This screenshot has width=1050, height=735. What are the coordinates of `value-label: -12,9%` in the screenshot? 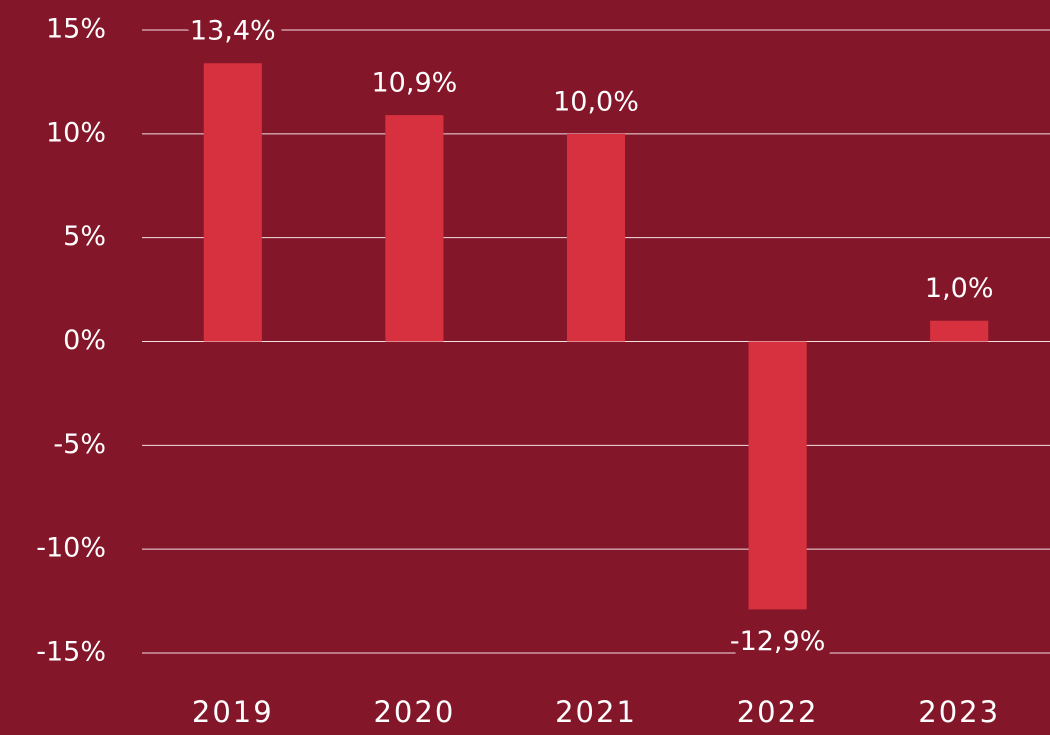 It's located at (778, 641).